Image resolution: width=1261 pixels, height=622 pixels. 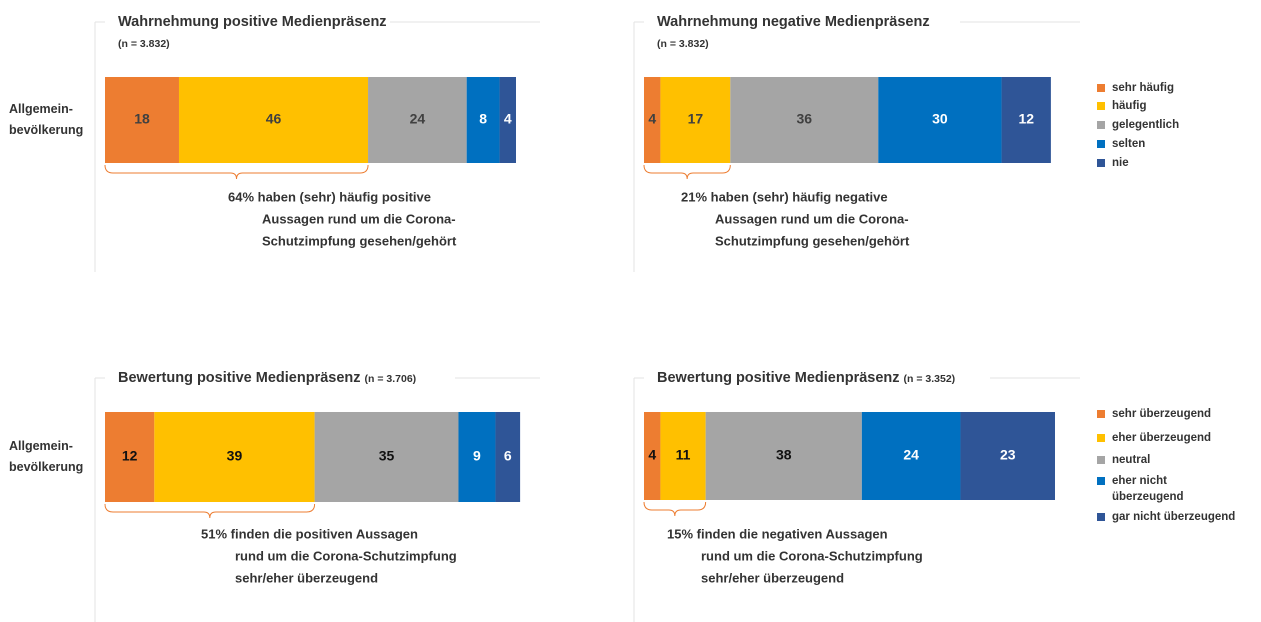 I want to click on chart-title: Wahrnehmung positive Medienpräsenz, so click(x=252, y=22).